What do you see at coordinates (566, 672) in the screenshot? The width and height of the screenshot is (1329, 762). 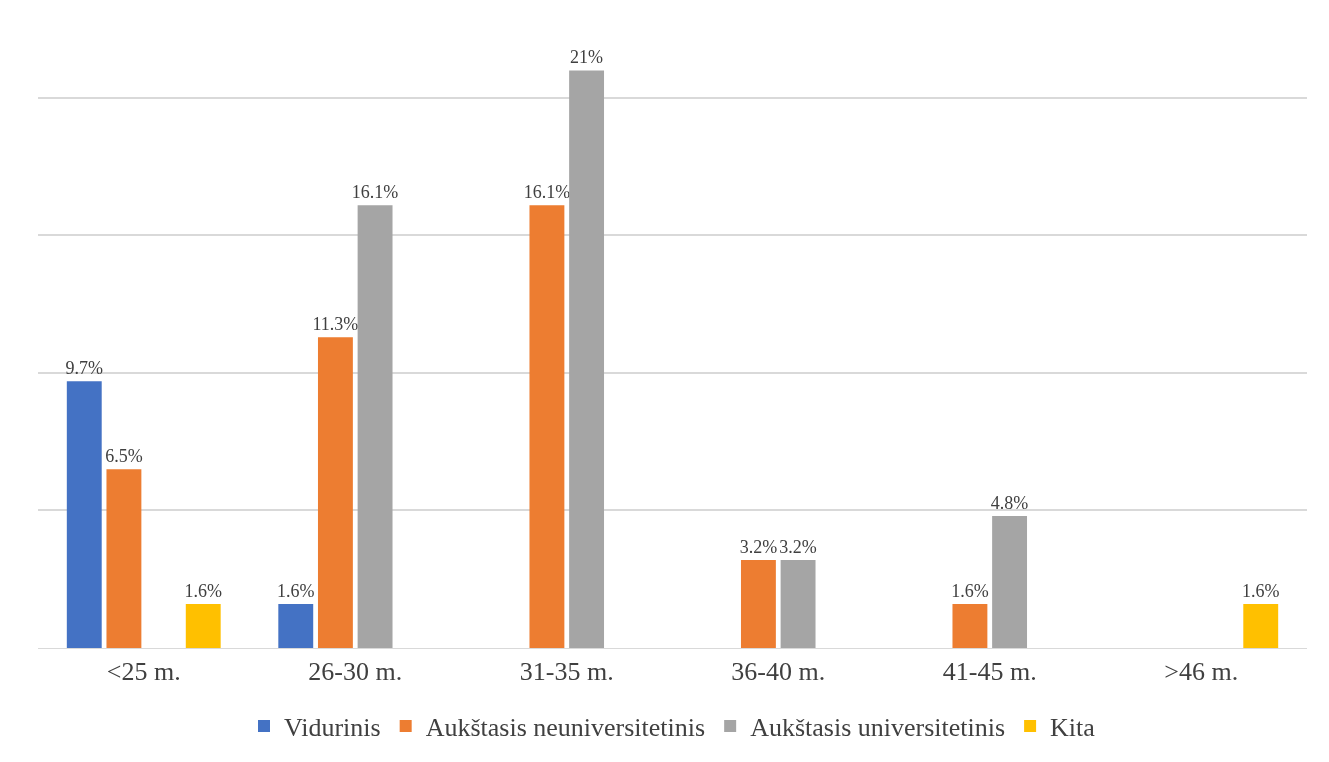 I see `x-tick-label: 31-35 m.` at bounding box center [566, 672].